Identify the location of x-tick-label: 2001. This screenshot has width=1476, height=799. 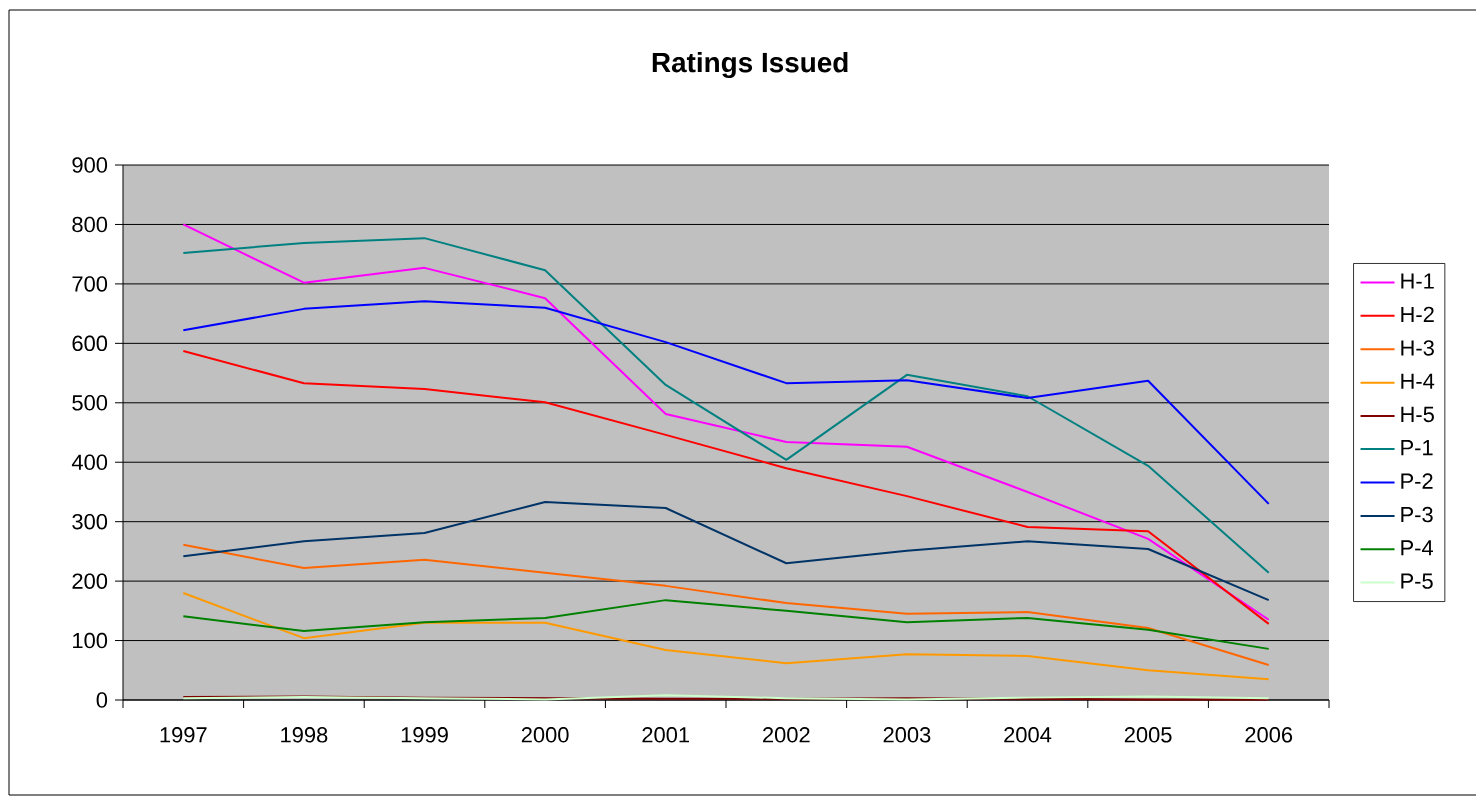
(666, 735).